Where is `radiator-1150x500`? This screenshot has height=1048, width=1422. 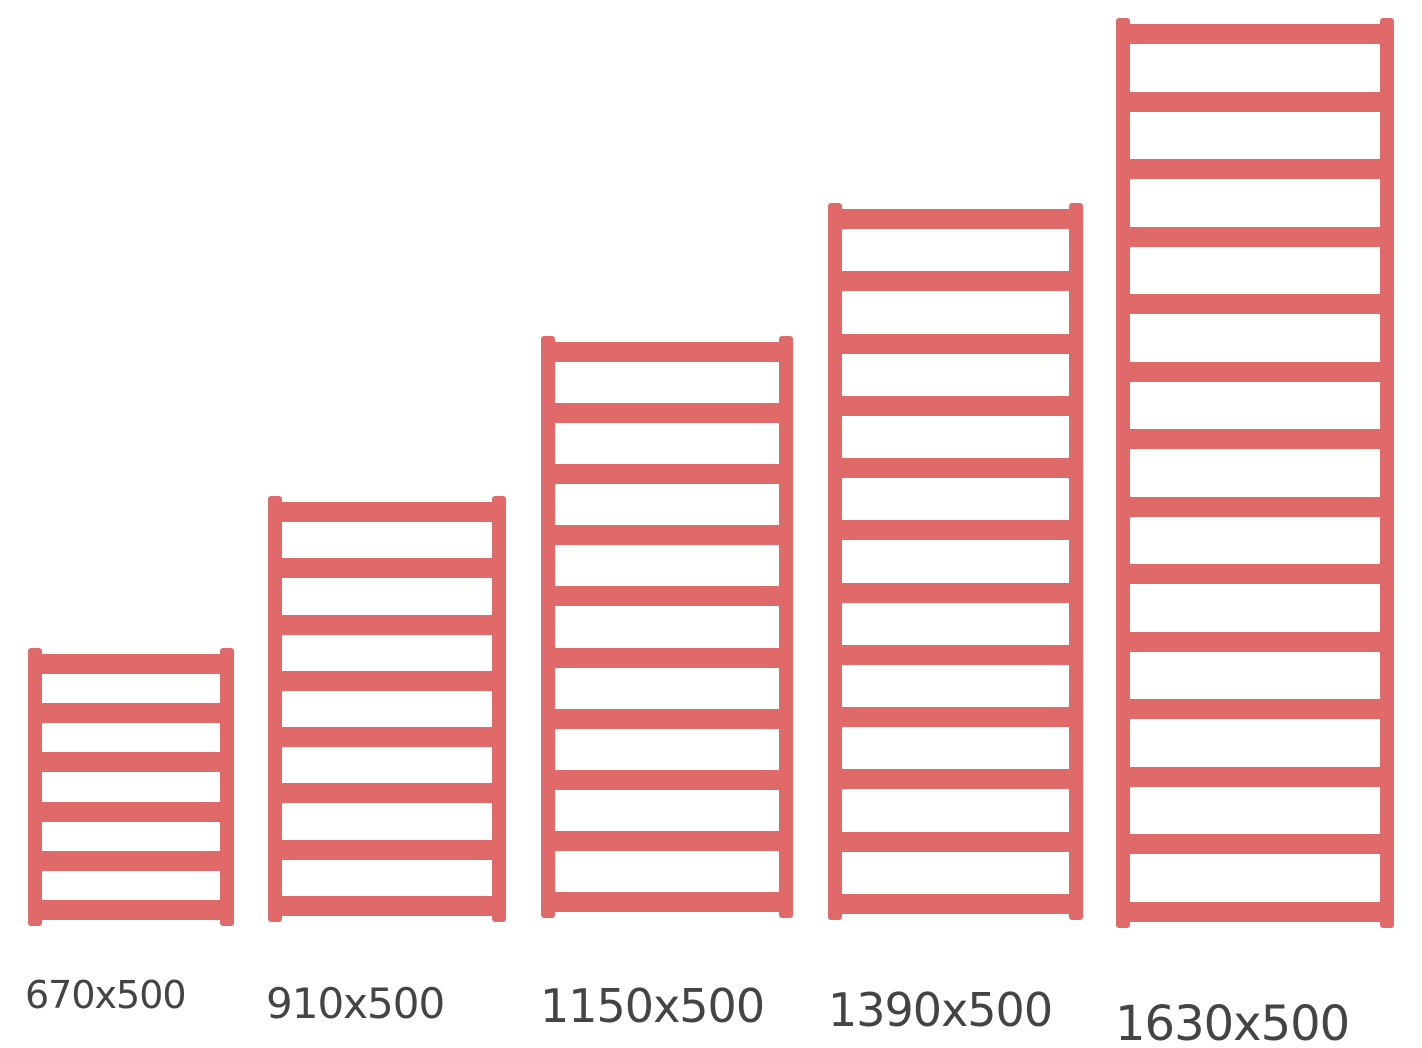 radiator-1150x500 is located at coordinates (667, 627).